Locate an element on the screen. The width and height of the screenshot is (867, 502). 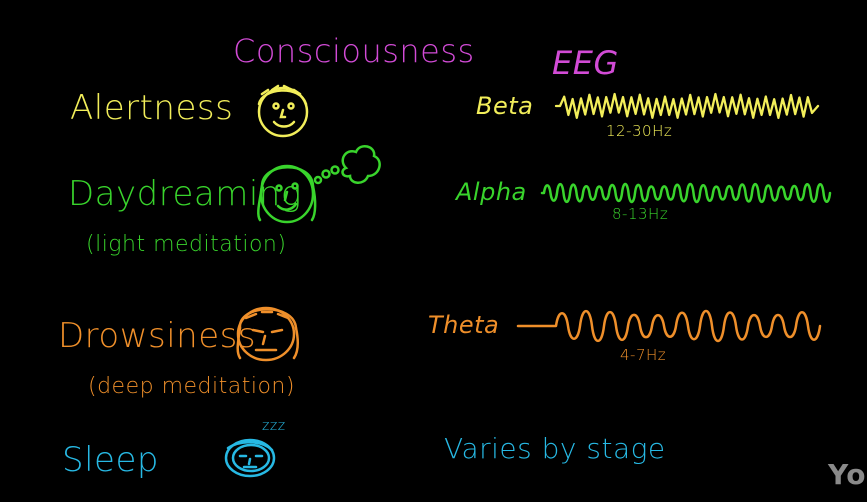
sleep-note: Varies by stage is located at coordinates (555, 448).